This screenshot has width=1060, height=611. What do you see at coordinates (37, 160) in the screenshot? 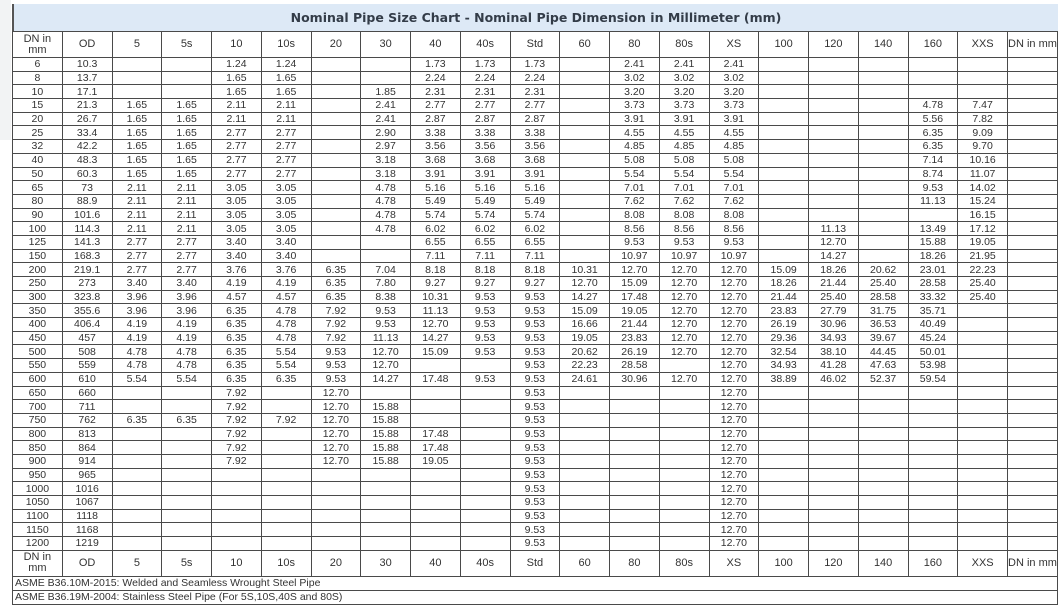
I see `dn-cell: 40` at bounding box center [37, 160].